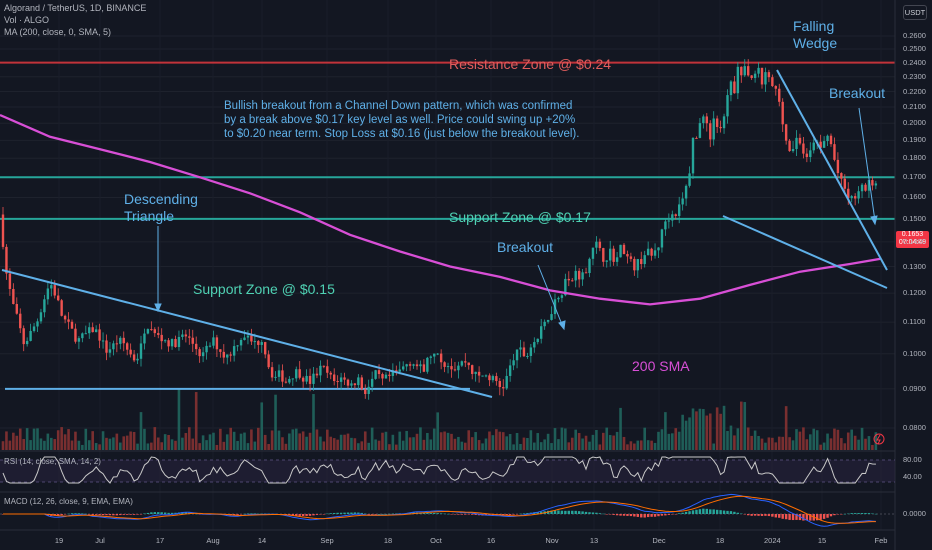  Describe the element at coordinates (58, 32) in the screenshot. I see `ma-indicator-label: MA (200, close, 0, SMA, 5)` at that location.